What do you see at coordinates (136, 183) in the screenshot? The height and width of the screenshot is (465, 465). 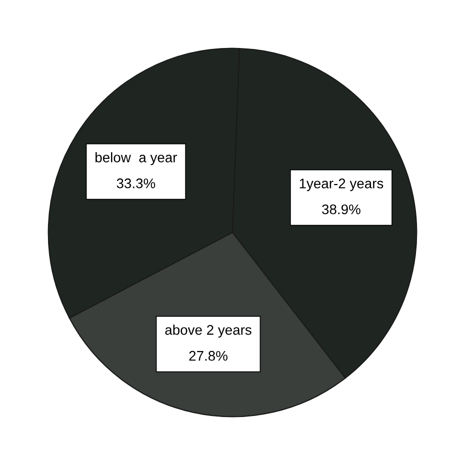 I see `data-label: 33.3%` at bounding box center [136, 183].